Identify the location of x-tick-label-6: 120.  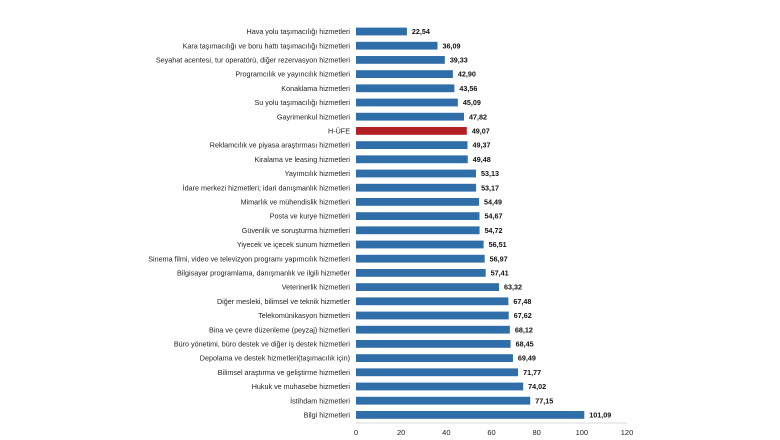
(627, 432).